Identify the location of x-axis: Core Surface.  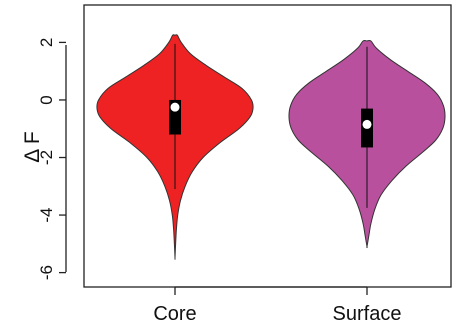
(277, 305).